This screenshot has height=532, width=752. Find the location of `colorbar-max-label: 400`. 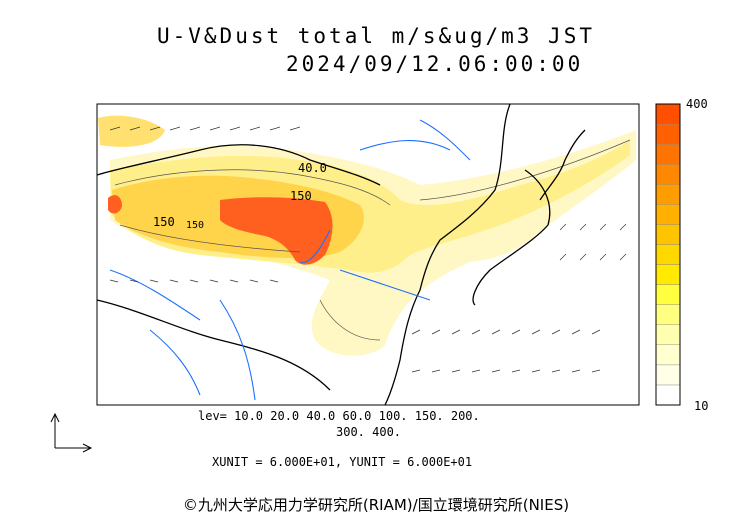

colorbar-max-label: 400 is located at coordinates (697, 104).